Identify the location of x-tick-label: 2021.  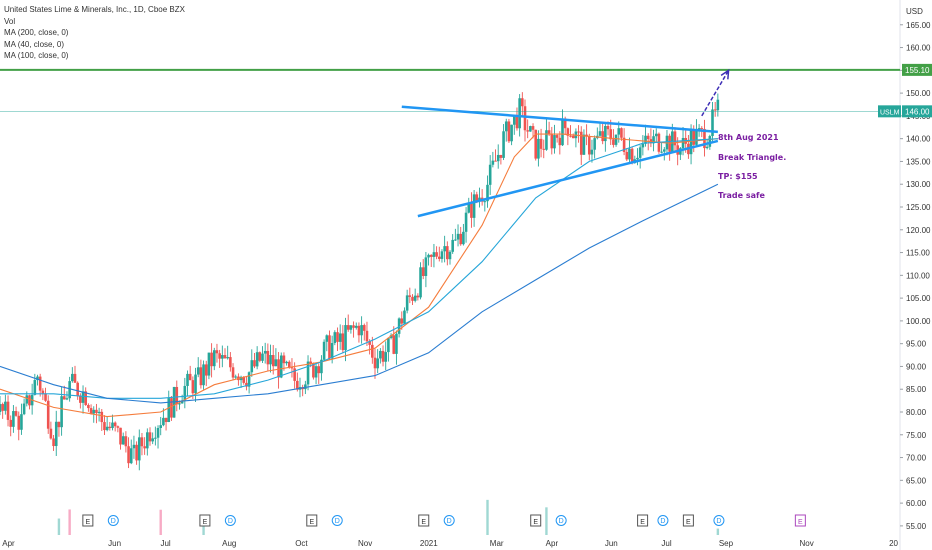
(429, 543).